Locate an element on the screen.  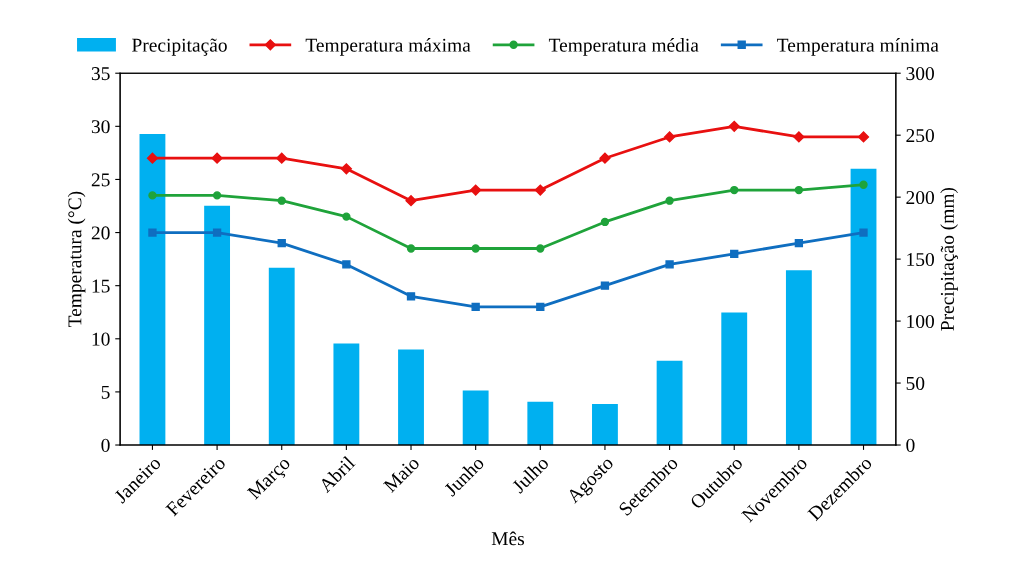
y2-tick-label: 0 is located at coordinates (910, 445).